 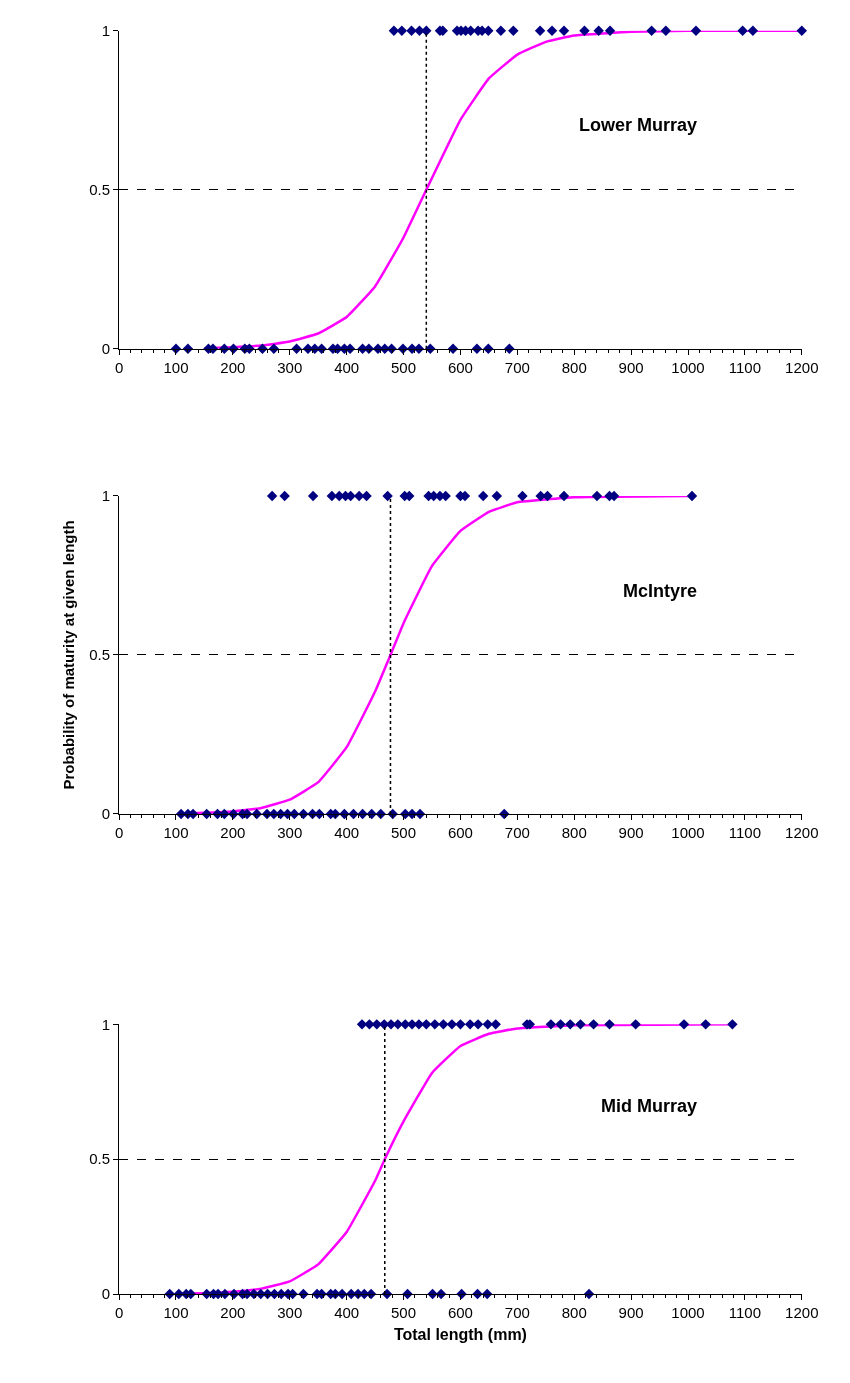 What do you see at coordinates (649, 1106) in the screenshot?
I see `annotation: Mid Murray` at bounding box center [649, 1106].